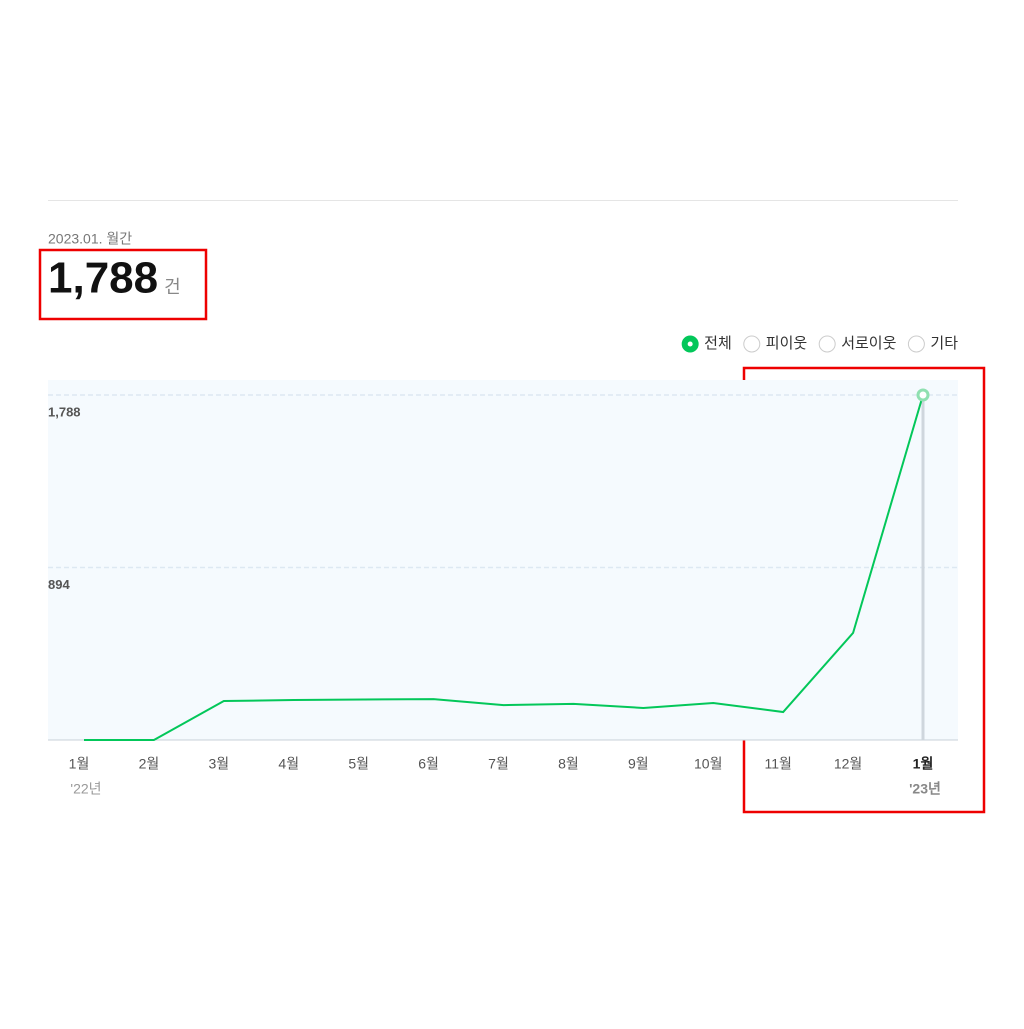  What do you see at coordinates (708, 764) in the screenshot?
I see `x-tick-label: 10월` at bounding box center [708, 764].